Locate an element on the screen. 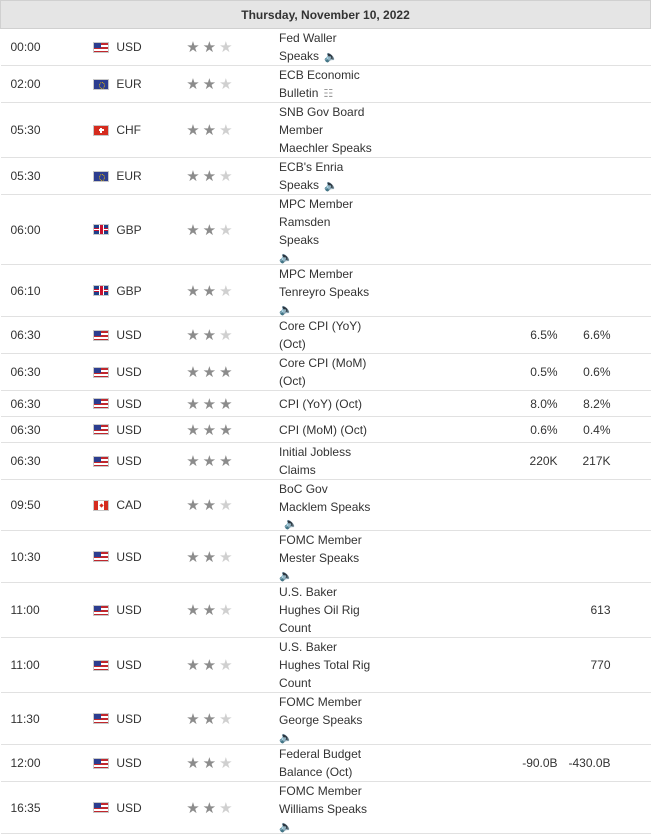  event-name-cell: MPC Member Tenreyro Speaks 🔈 is located at coordinates (325, 290).